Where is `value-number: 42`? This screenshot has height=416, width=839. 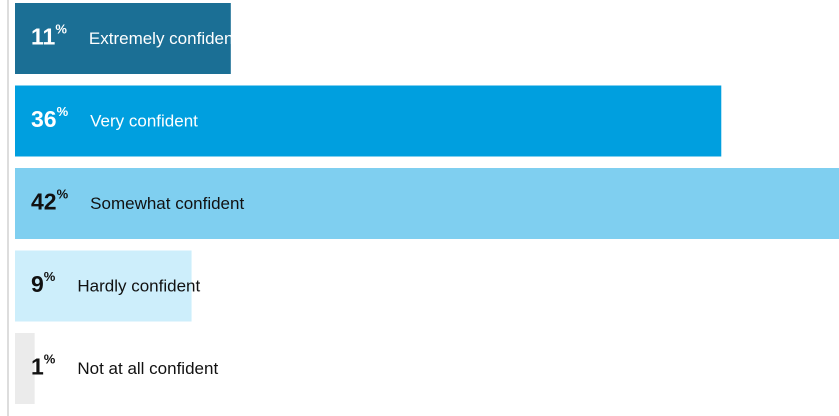 value-number: 42 is located at coordinates (44, 202).